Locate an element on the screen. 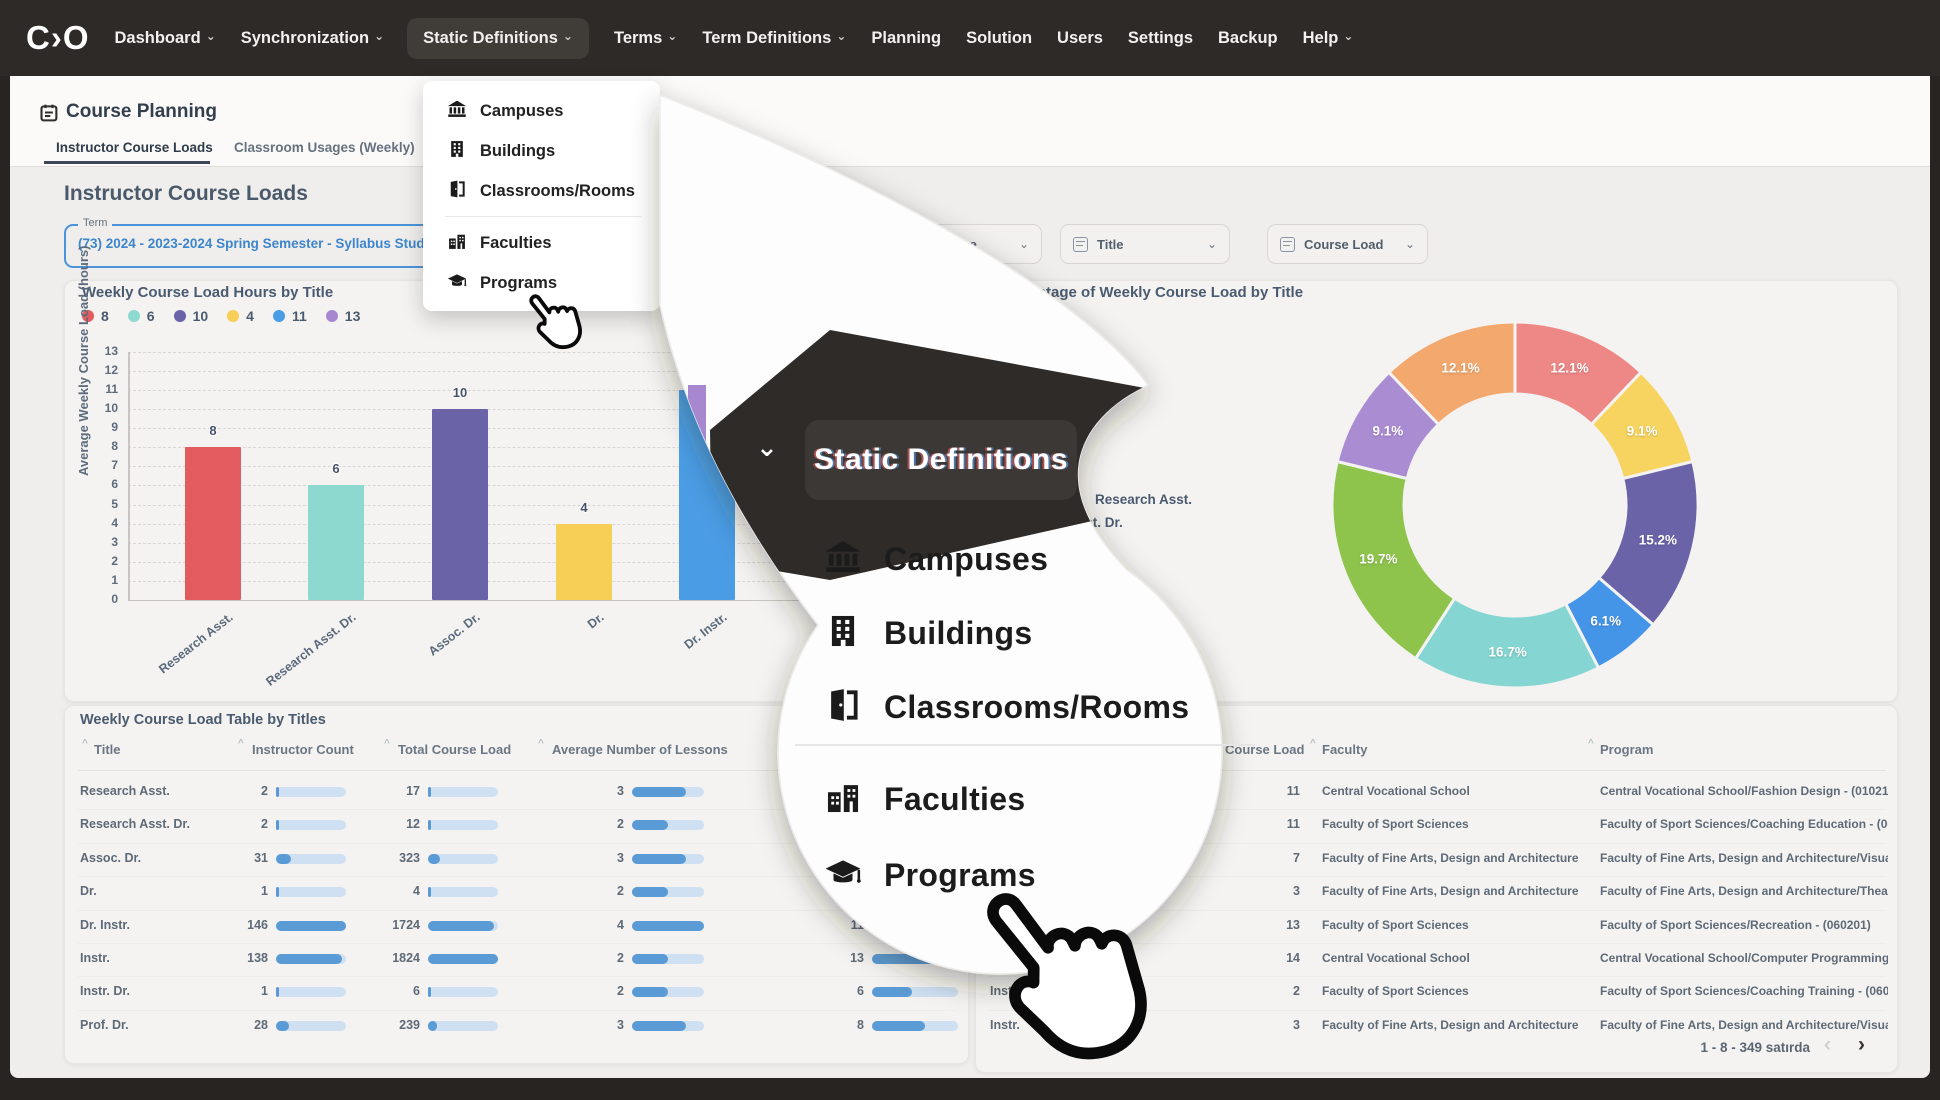 The height and width of the screenshot is (1100, 1940). y-axis-tick: 13 is located at coordinates (111, 350).